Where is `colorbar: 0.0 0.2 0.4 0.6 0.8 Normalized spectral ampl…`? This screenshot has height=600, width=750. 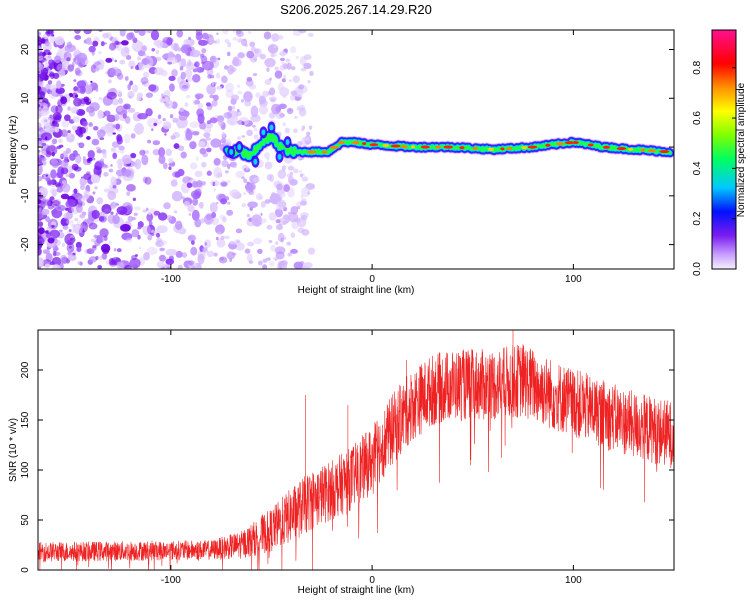 colorbar: 0.0 0.2 0.4 0.6 0.8 Normalized spectral ampl… is located at coordinates (719, 152).